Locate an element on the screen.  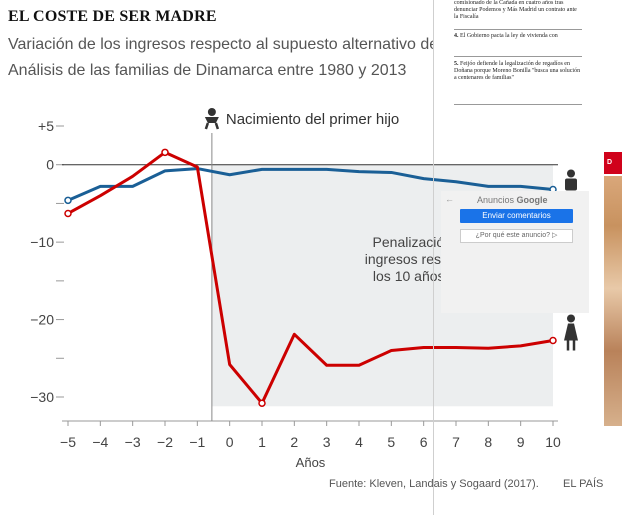
x-tick-label: −4 is located at coordinates (100, 442).